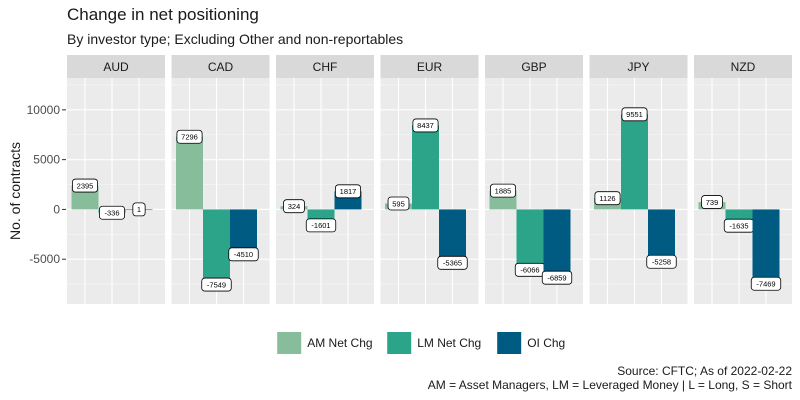 This screenshot has width=800, height=400. I want to click on data-label: -336, so click(111, 213).